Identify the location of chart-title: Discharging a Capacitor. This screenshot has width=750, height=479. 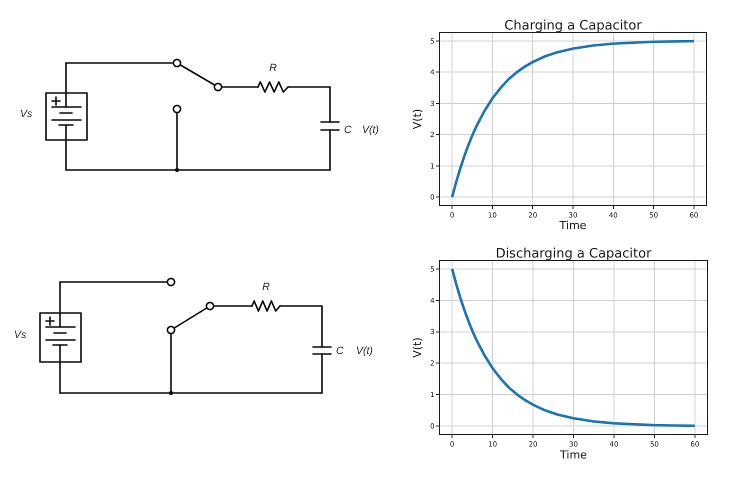
(574, 254).